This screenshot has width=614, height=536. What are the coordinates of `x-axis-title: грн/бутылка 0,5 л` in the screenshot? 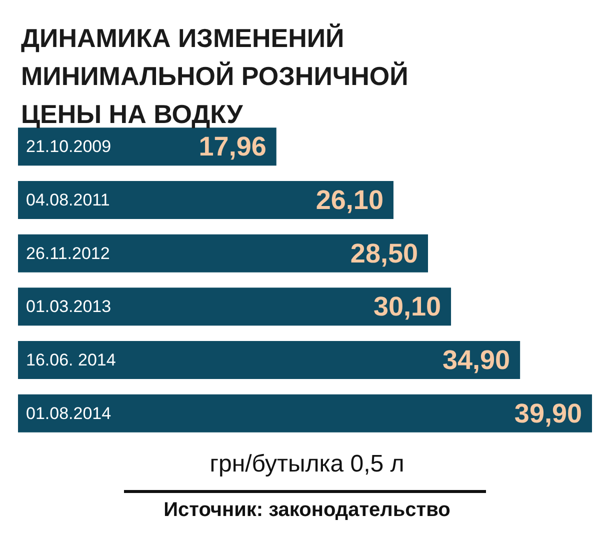 It's located at (307, 464).